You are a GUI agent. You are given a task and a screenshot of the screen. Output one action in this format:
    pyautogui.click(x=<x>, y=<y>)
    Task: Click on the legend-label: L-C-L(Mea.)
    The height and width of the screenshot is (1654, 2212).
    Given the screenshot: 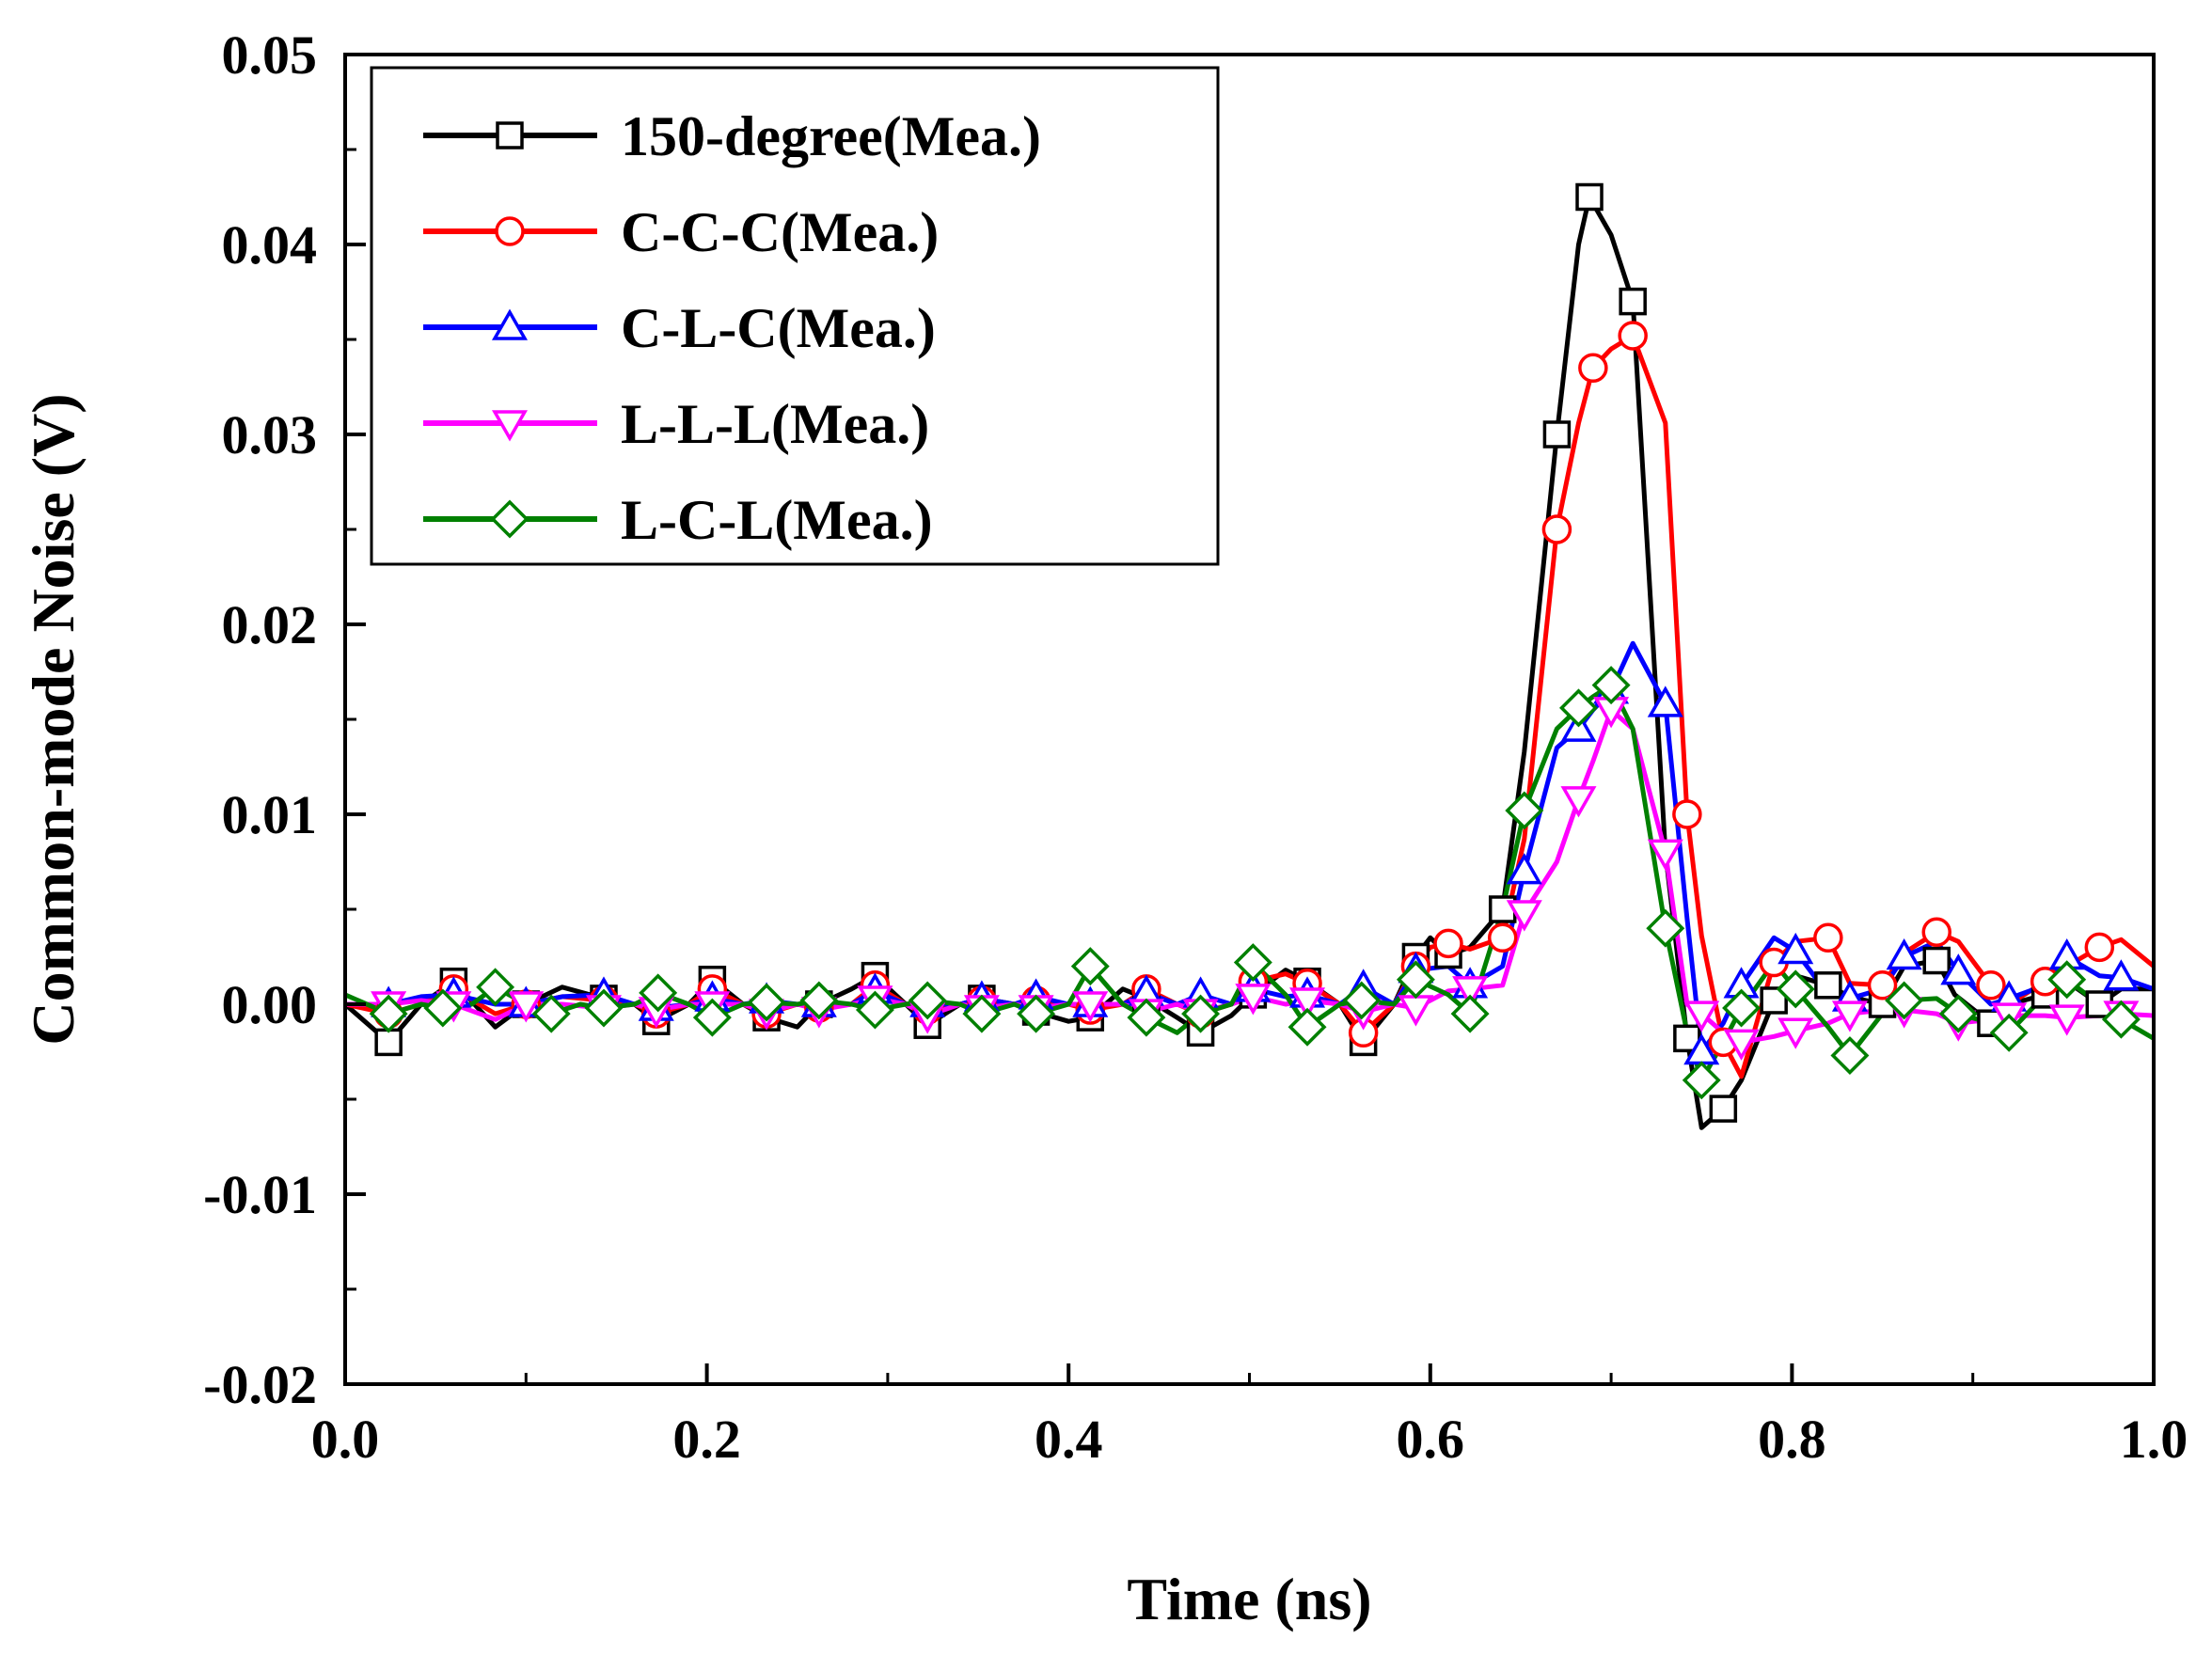 What is the action you would take?
    pyautogui.click(x=777, y=520)
    